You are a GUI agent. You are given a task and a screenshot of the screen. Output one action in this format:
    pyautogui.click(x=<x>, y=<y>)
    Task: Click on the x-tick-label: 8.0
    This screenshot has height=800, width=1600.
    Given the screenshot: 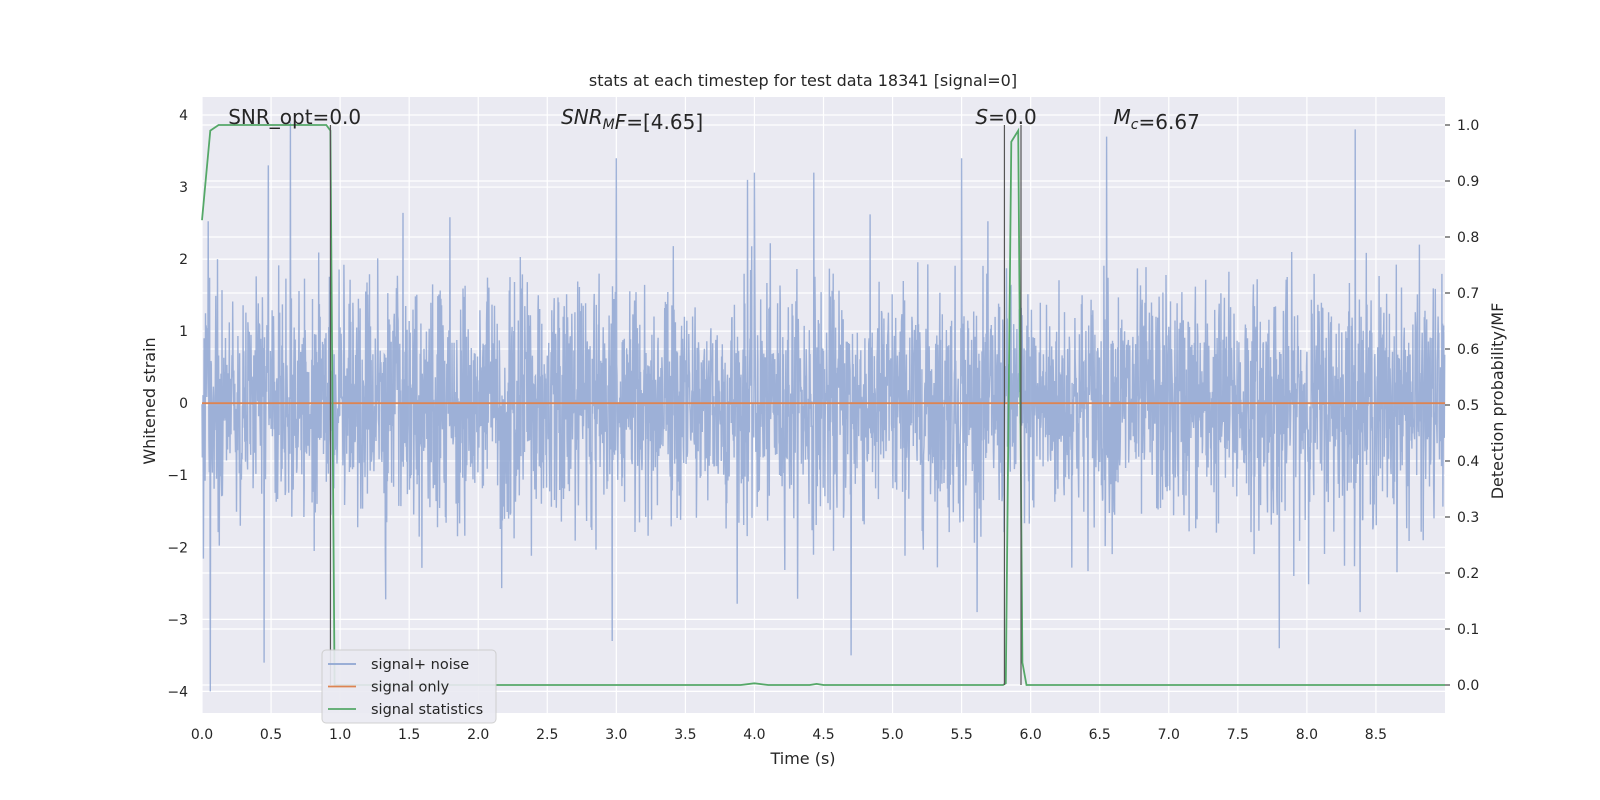 What is the action you would take?
    pyautogui.click(x=1307, y=735)
    